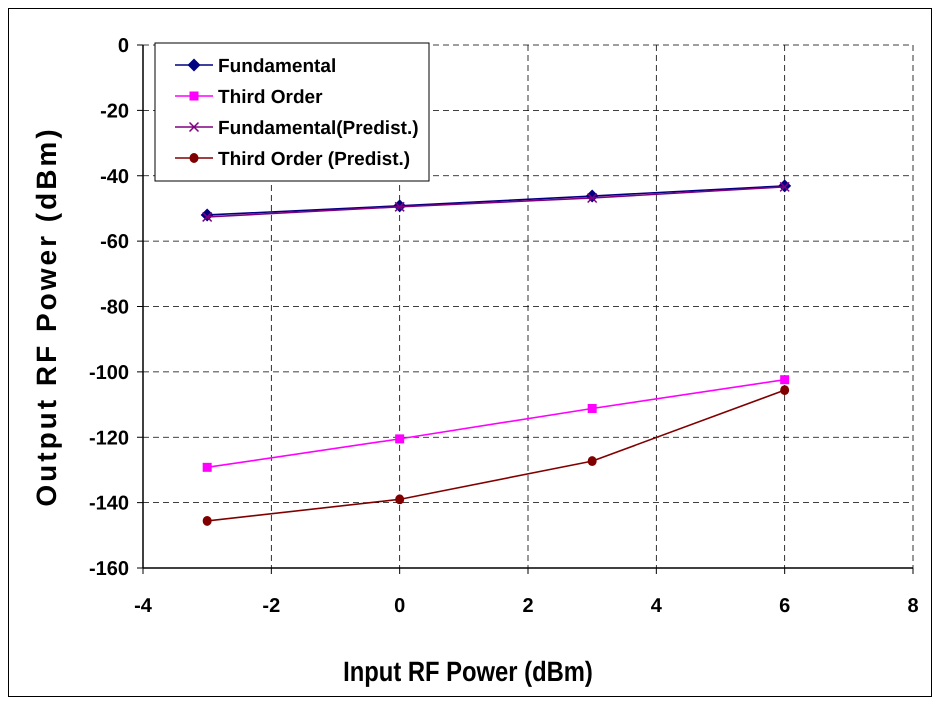 Image resolution: width=940 pixels, height=705 pixels. I want to click on y-tick-label: -80, so click(114, 307).